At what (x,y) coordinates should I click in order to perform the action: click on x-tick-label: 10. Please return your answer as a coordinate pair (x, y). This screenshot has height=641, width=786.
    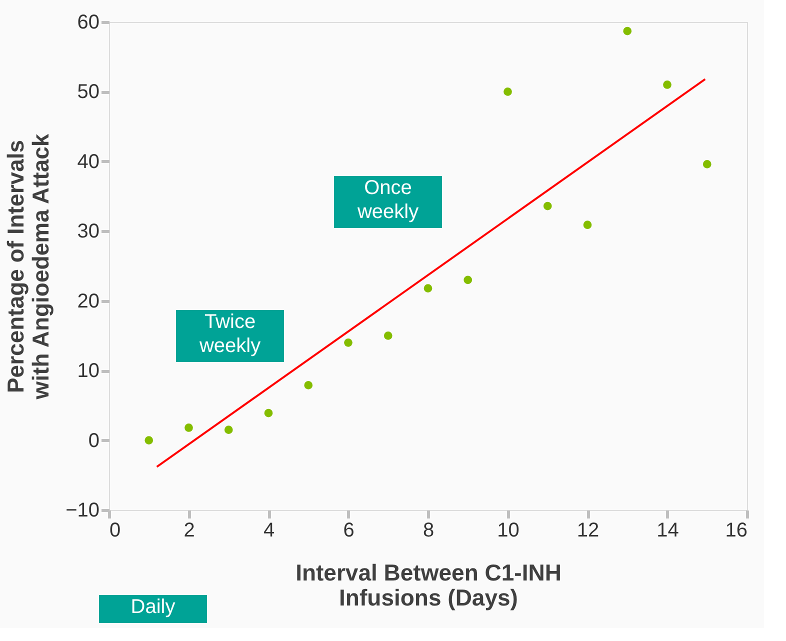
    Looking at the image, I should click on (508, 531).